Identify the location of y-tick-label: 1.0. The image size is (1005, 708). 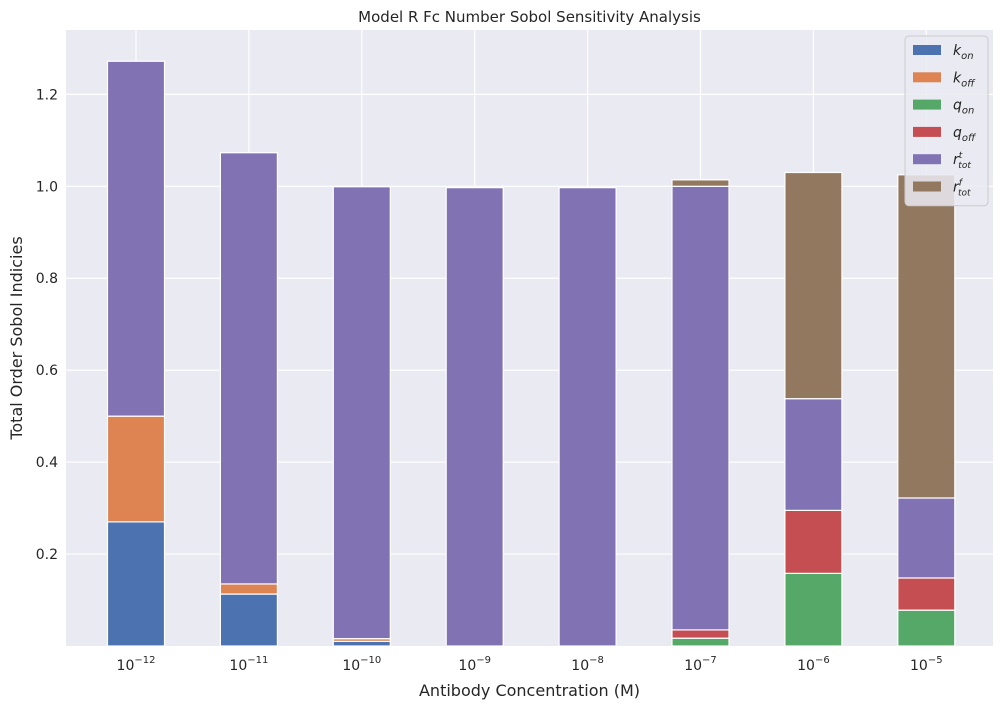
(47, 187).